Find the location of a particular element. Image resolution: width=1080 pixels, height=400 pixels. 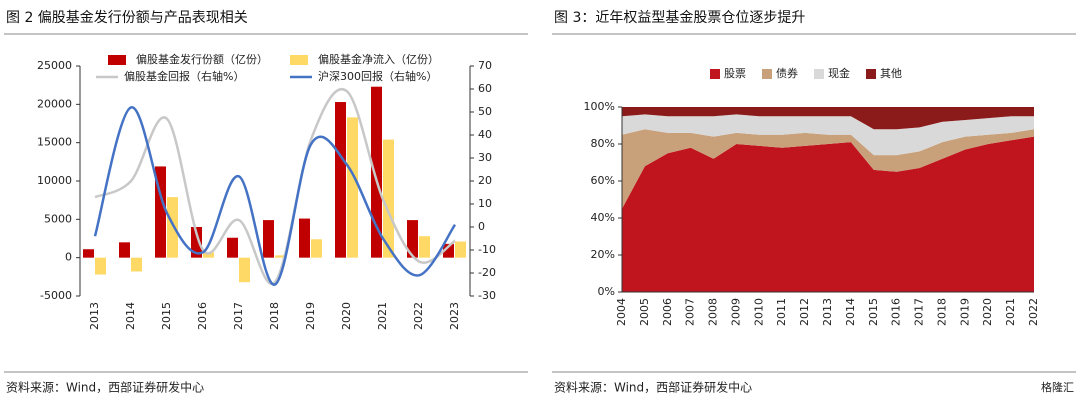

y2-tick-label: 10 is located at coordinates (485, 203).